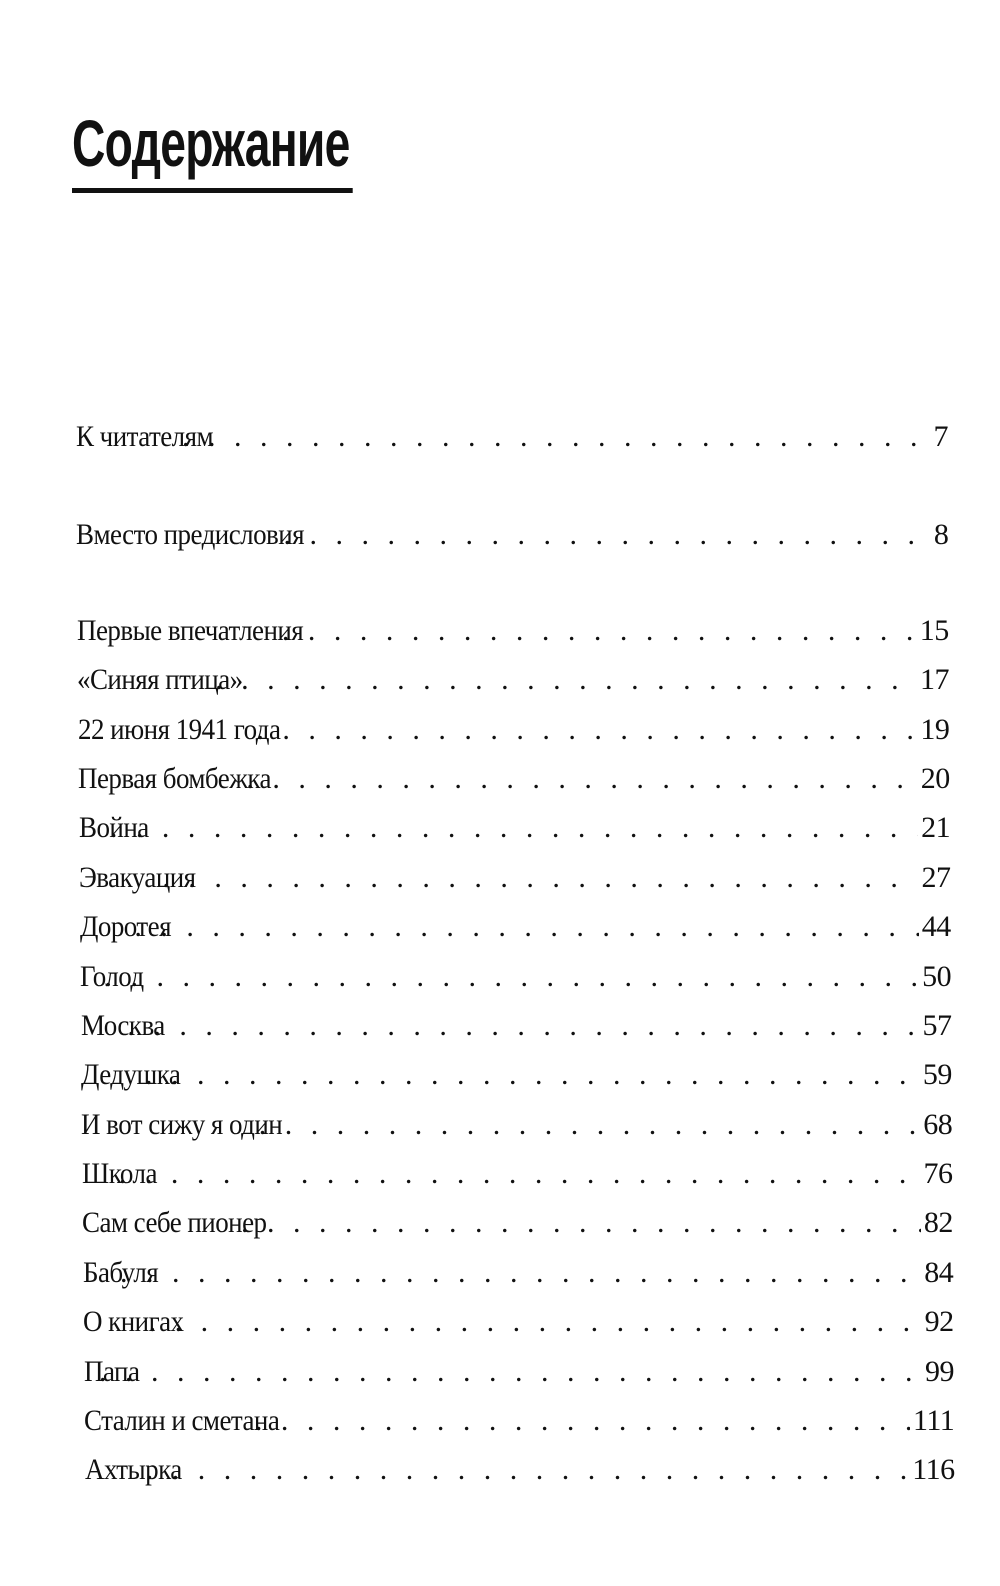 The width and height of the screenshot is (1000, 1586). What do you see at coordinates (938, 1223) in the screenshot?
I see `toc-entry-page: 82` at bounding box center [938, 1223].